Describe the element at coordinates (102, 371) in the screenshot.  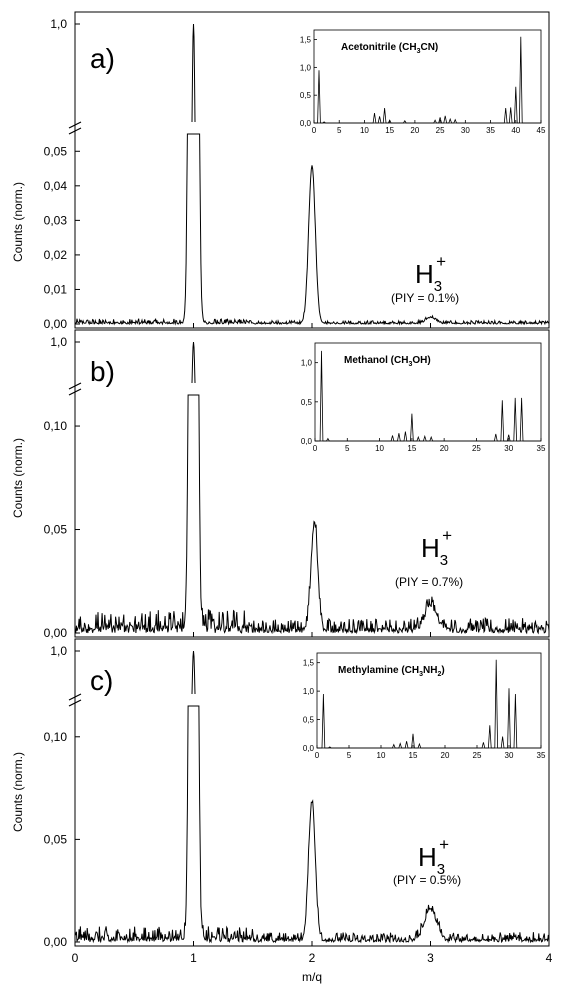
I see `panel-label: b)` at that location.